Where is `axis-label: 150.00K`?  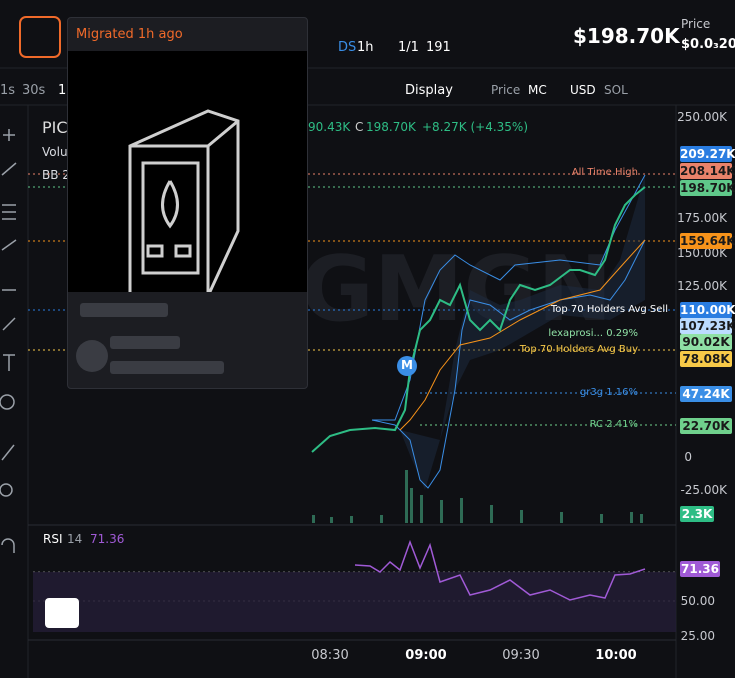 axis-label: 150.00K is located at coordinates (702, 253).